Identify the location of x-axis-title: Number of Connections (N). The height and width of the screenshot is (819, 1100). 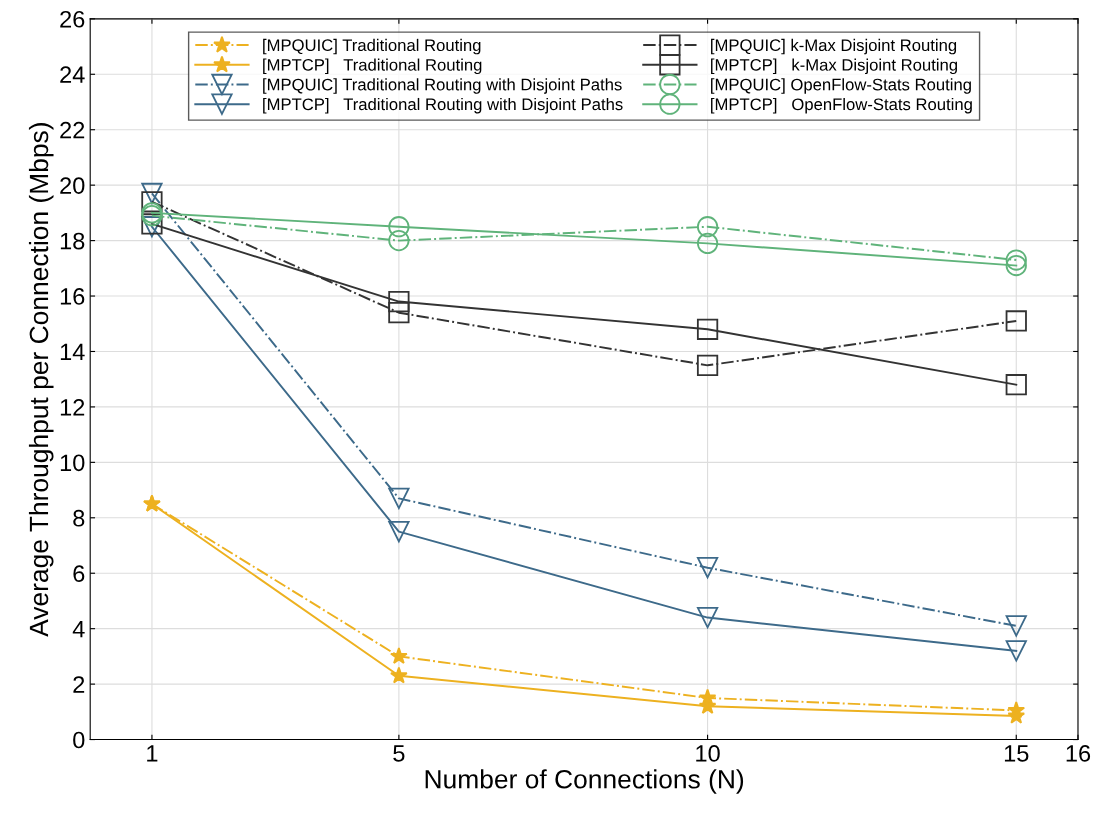
(584, 781).